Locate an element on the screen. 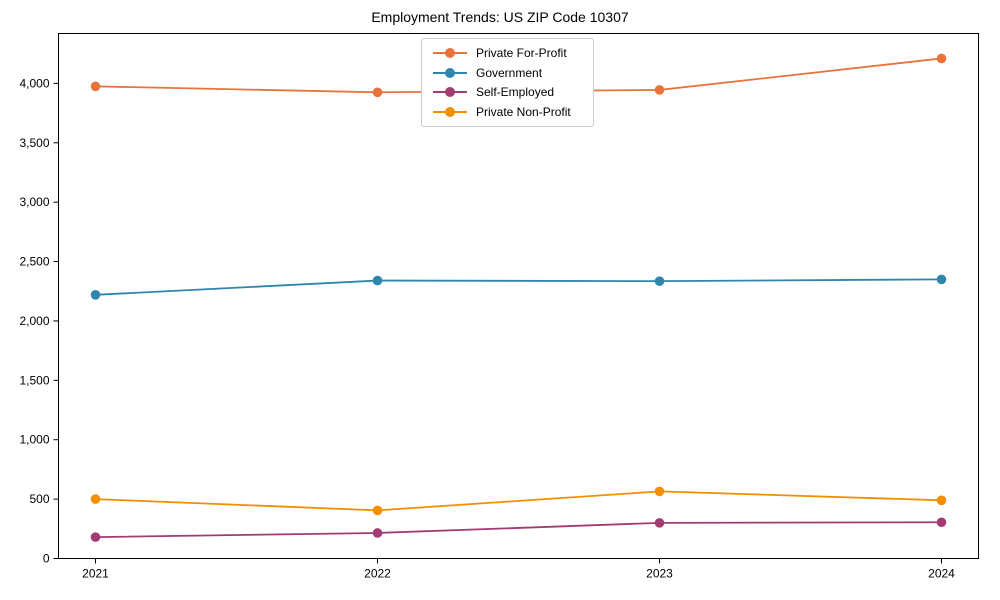  data-point-government-2022 is located at coordinates (377, 280).